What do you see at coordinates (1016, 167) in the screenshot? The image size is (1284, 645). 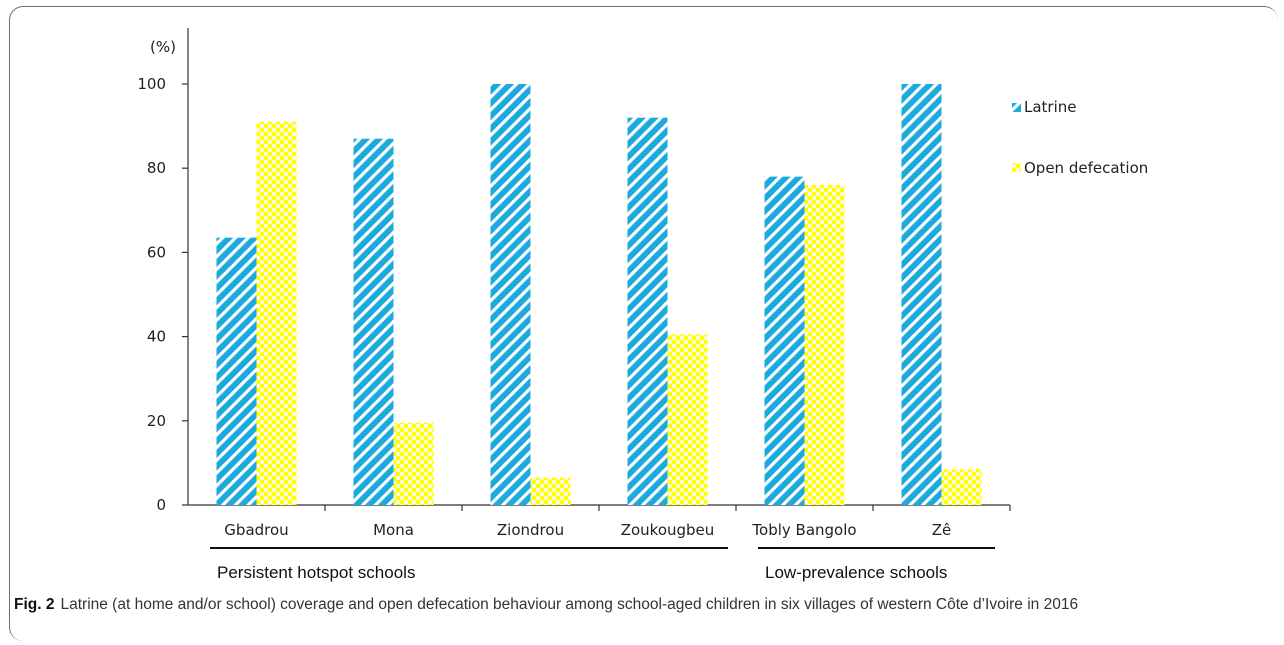 I see `legend-swatch-open-defecation` at bounding box center [1016, 167].